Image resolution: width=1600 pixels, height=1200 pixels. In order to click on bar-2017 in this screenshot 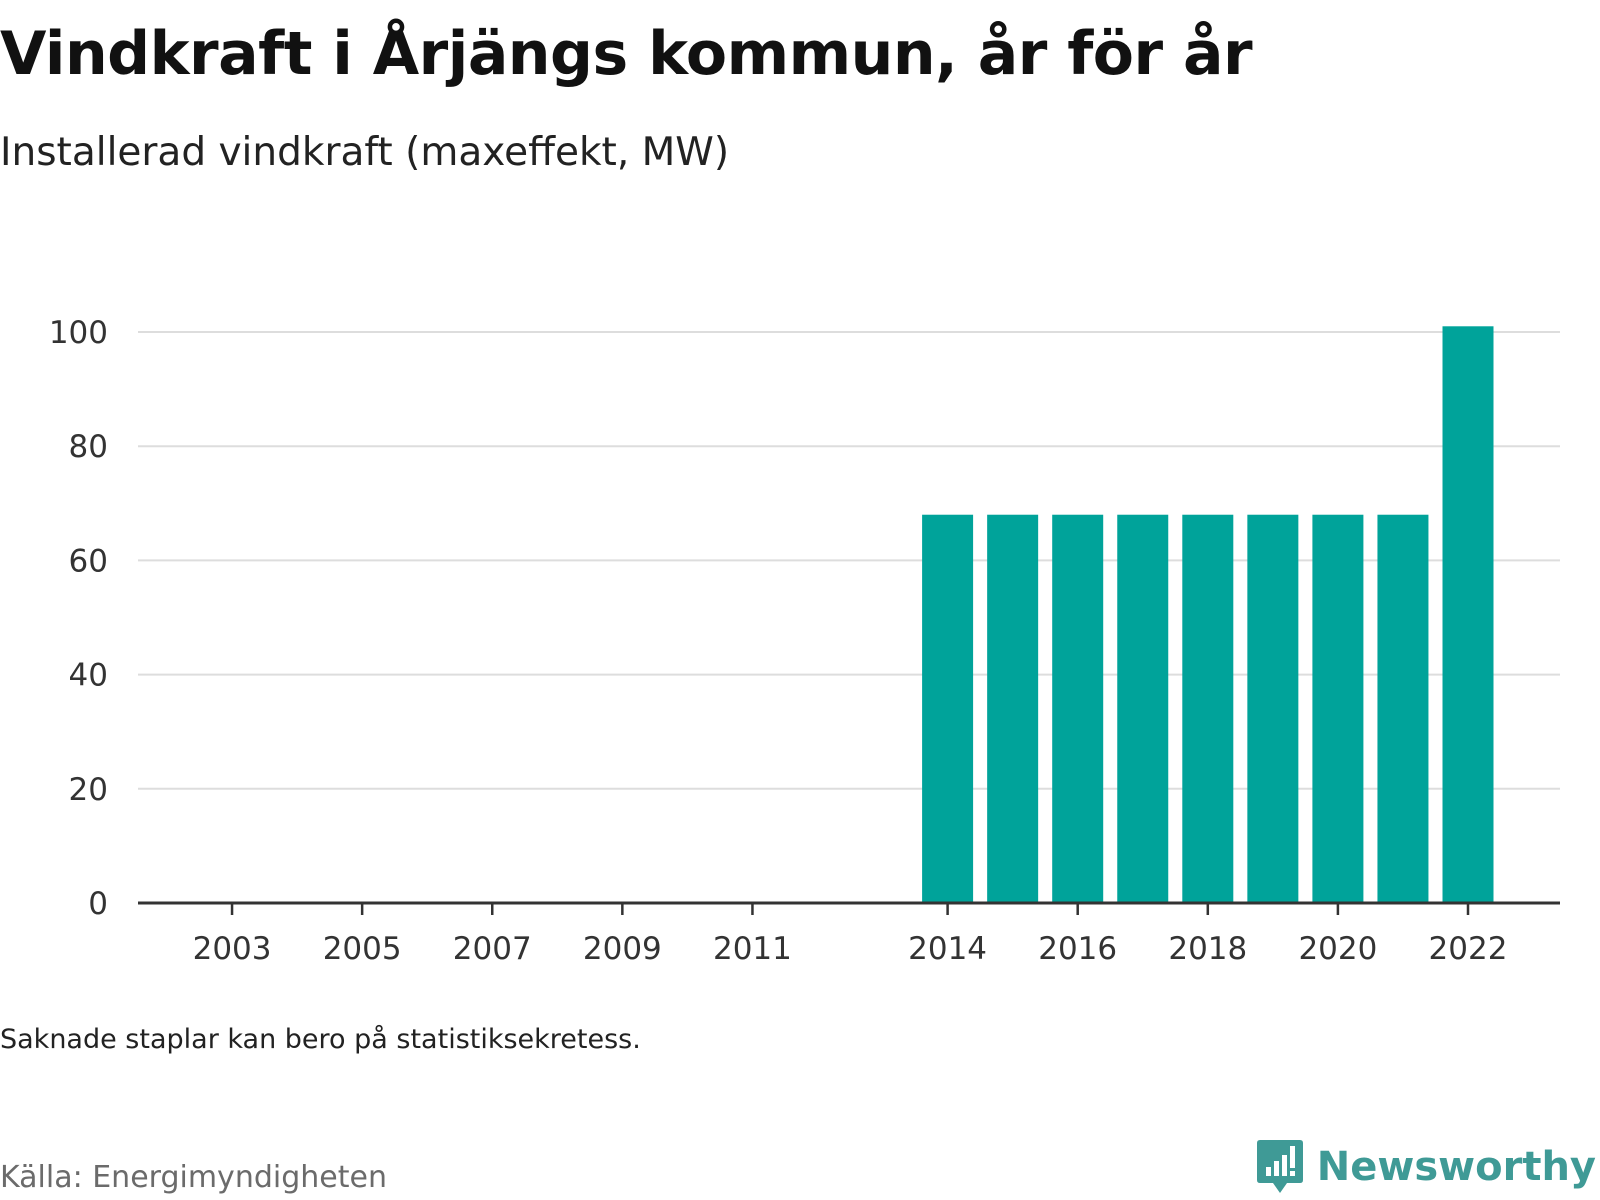, I will do `click(1143, 708)`.